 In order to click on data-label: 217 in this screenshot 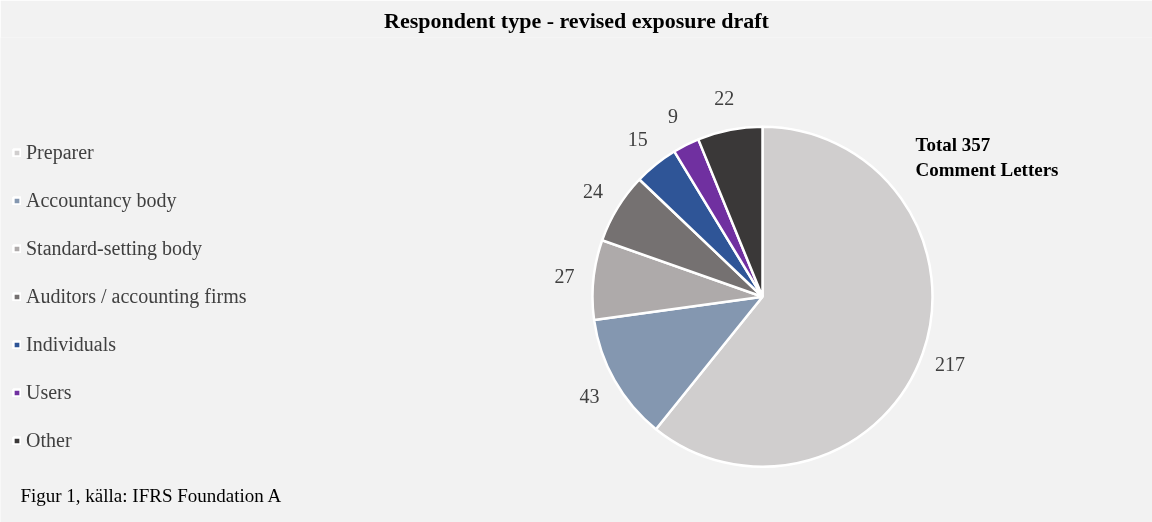, I will do `click(950, 363)`.